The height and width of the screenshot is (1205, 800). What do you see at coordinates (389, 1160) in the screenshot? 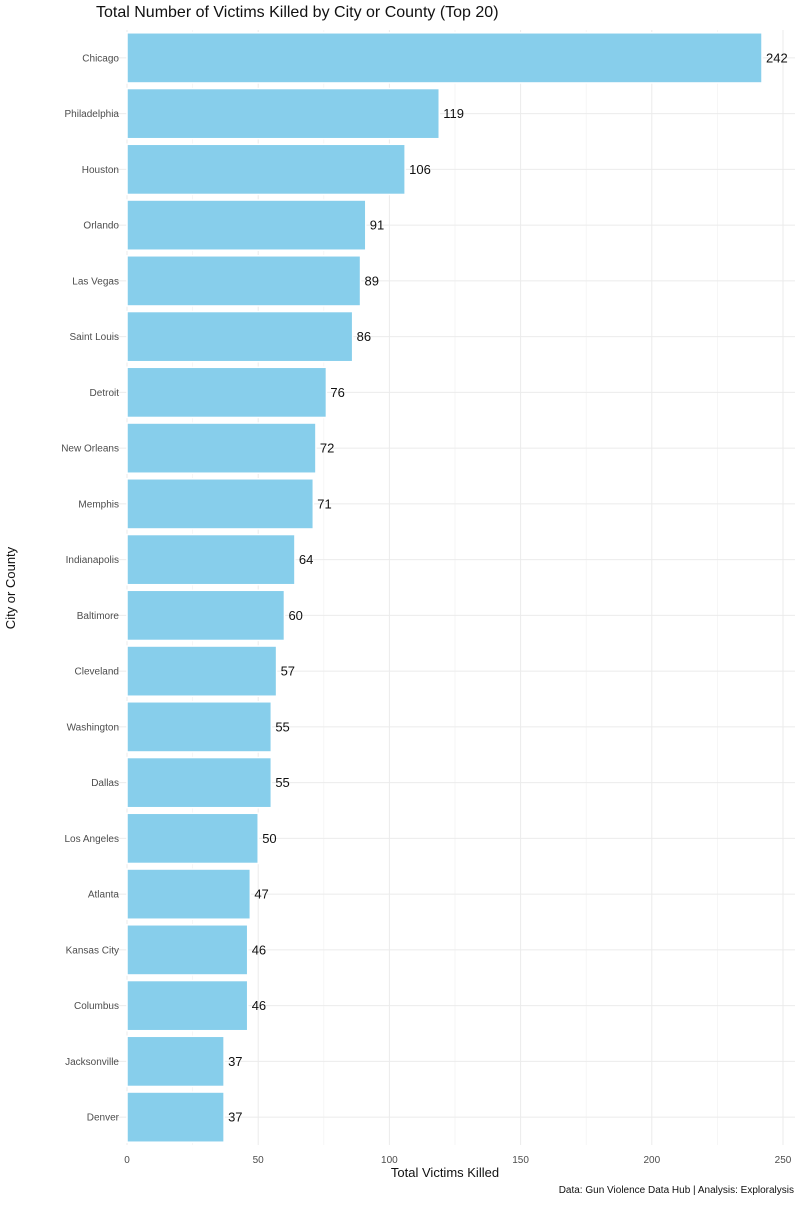
I see `x-tick-label: 100` at bounding box center [389, 1160].